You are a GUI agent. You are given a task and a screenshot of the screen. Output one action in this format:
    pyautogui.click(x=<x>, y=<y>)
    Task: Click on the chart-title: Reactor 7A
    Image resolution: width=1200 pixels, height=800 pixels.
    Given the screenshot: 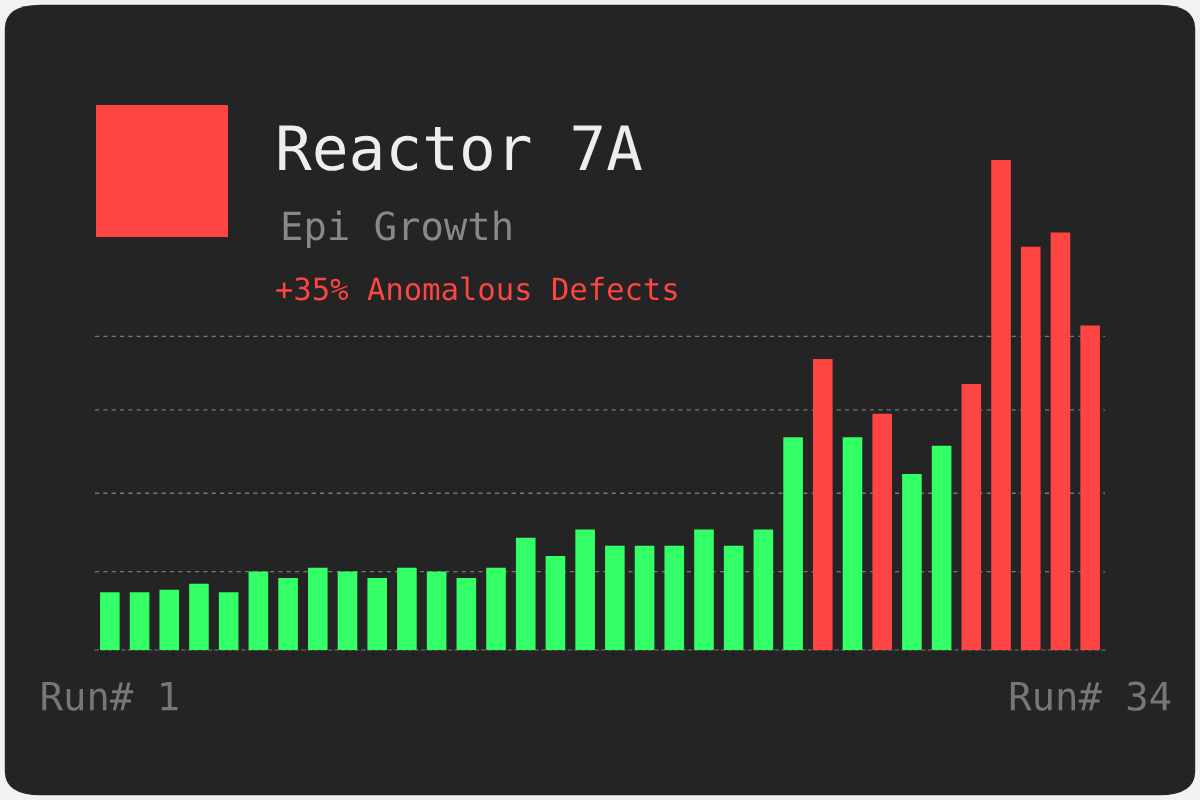 What is the action you would take?
    pyautogui.click(x=460, y=148)
    